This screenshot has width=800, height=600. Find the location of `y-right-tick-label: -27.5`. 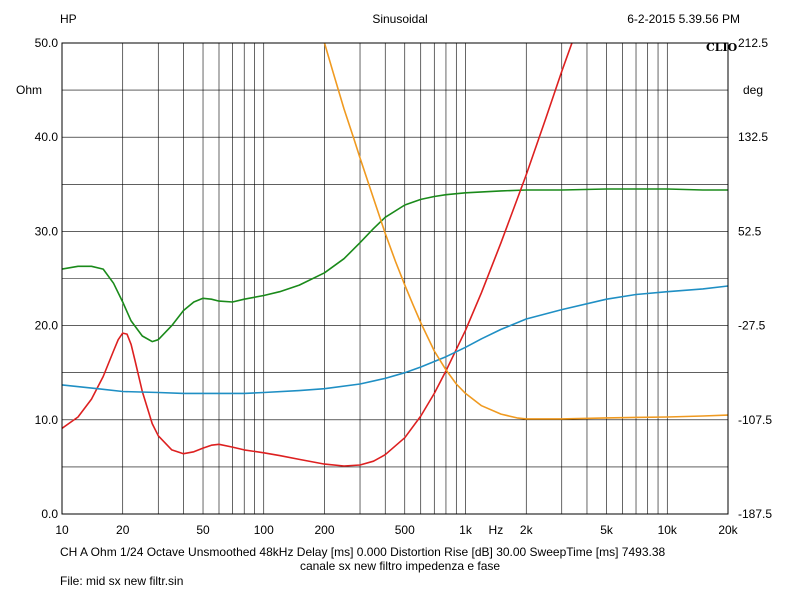

y-right-tick-label: -27.5 is located at coordinates (752, 326).